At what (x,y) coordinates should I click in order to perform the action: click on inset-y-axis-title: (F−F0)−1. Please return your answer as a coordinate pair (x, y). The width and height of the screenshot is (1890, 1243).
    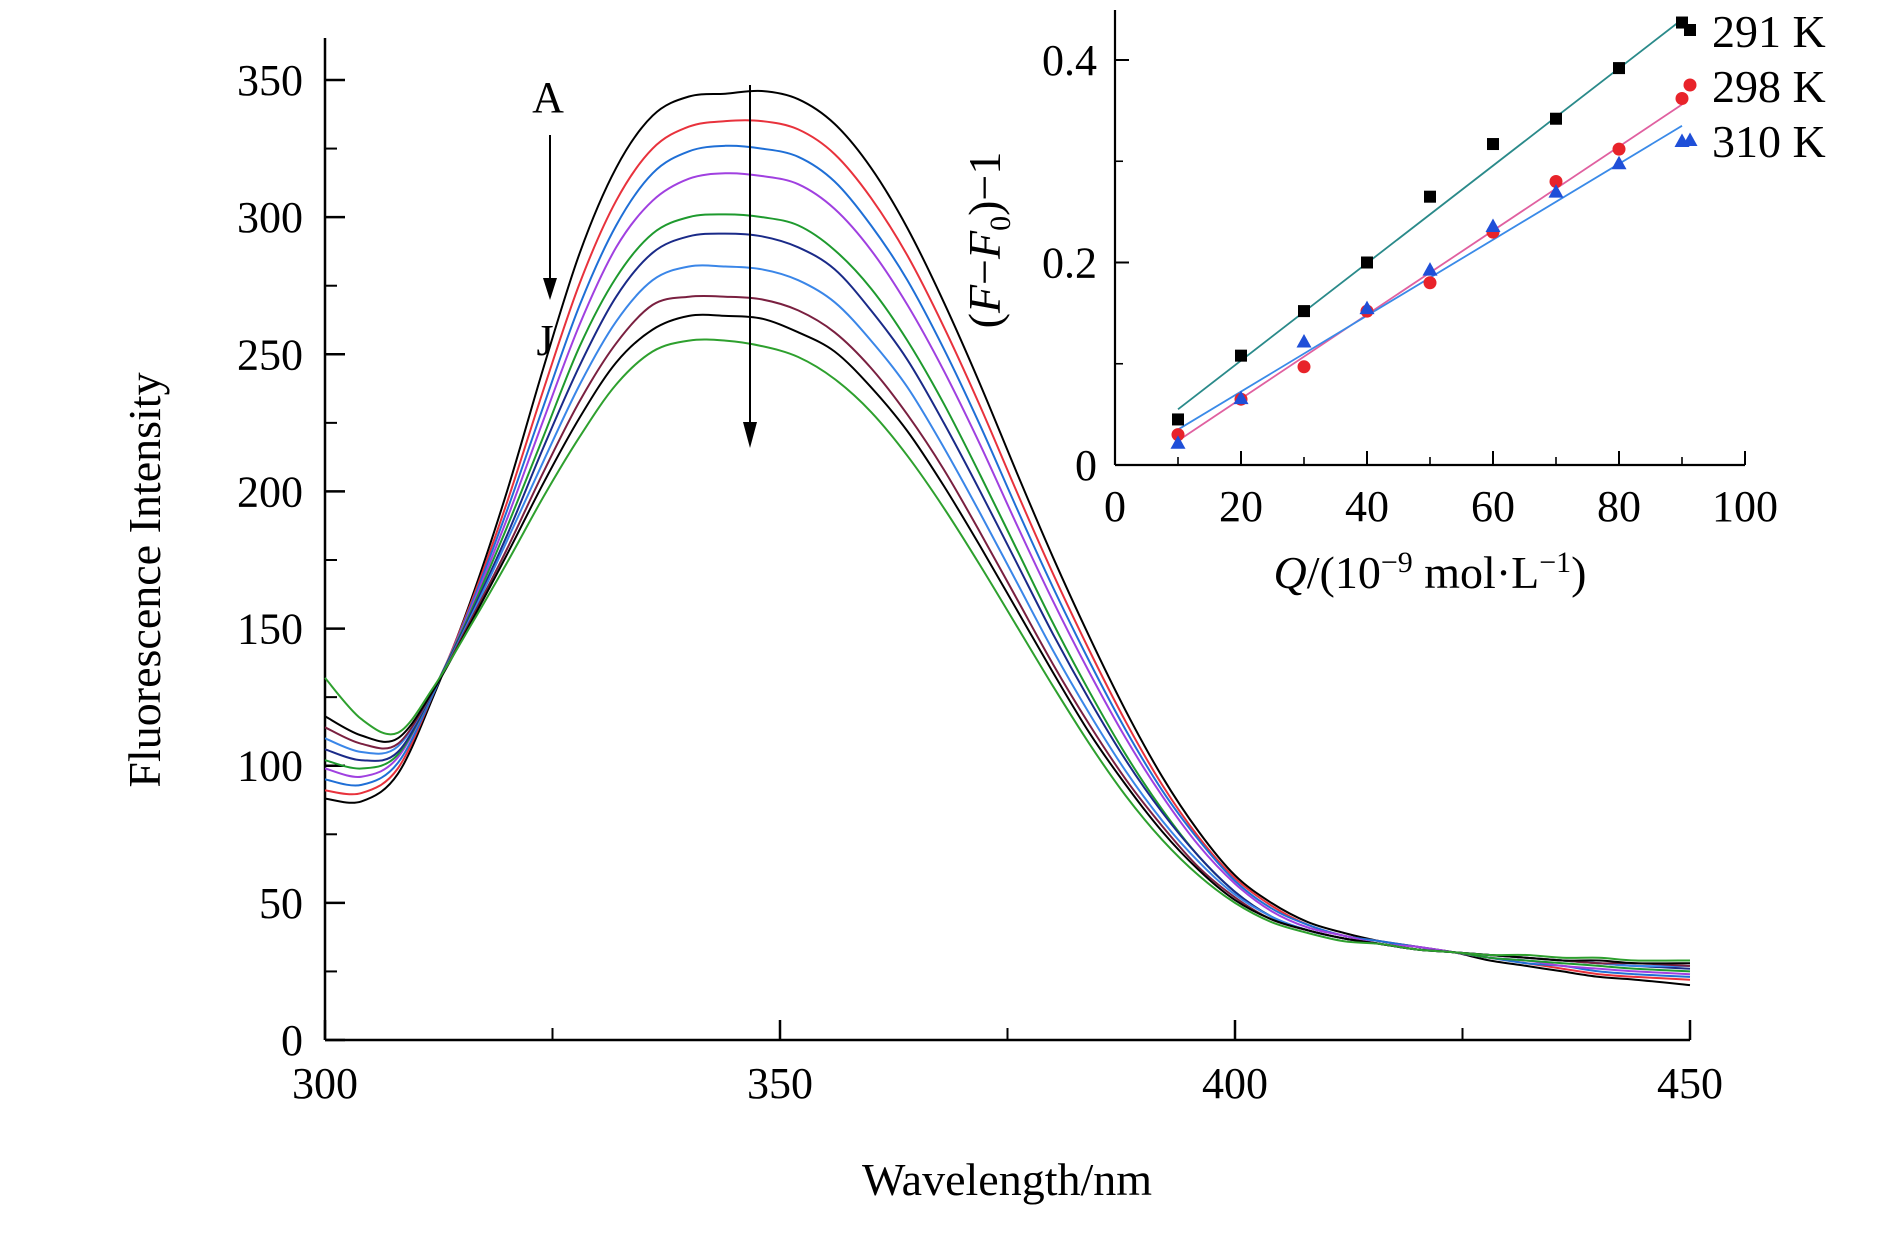
    Looking at the image, I should click on (988, 240).